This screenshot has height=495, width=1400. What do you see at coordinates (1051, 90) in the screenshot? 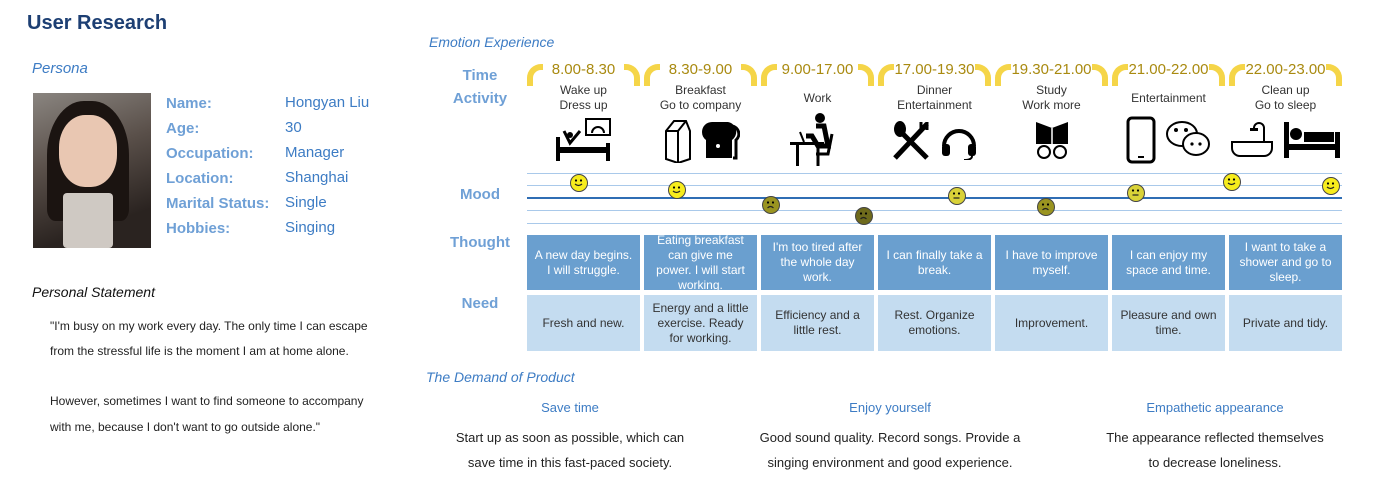
I see `activity-line: Study` at bounding box center [1051, 90].